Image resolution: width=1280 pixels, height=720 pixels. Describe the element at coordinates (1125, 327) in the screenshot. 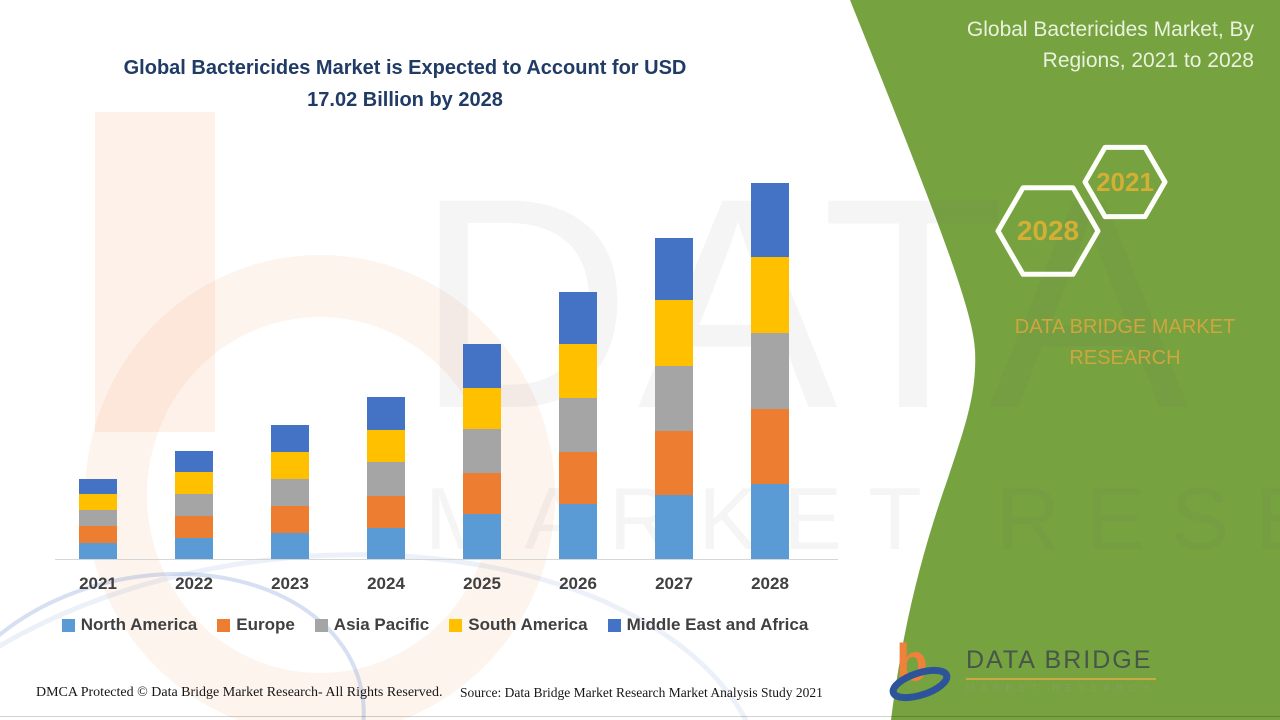

I see `brand-text-line1: DATA BRIDGE MARKET` at that location.